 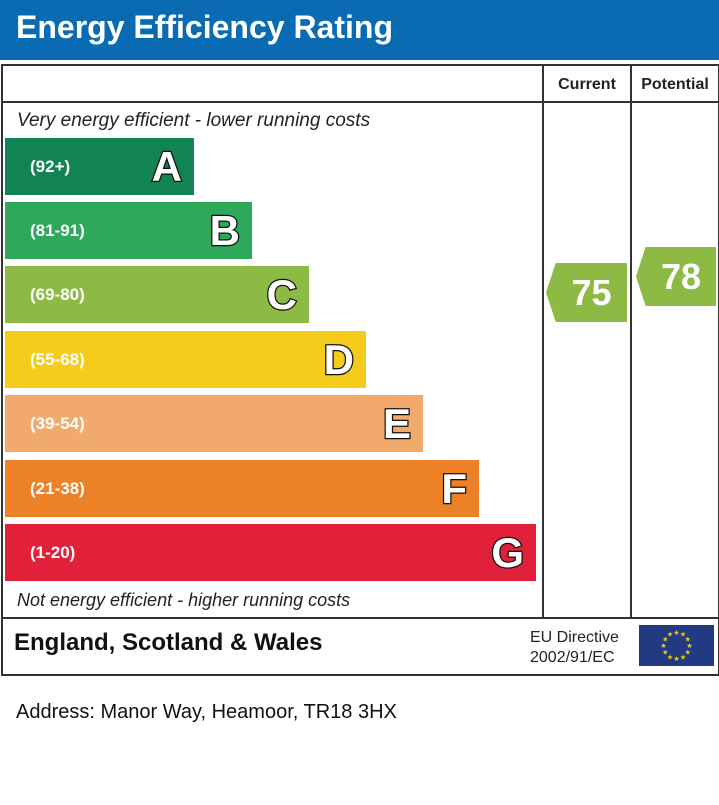 I want to click on band-range: (1-20), so click(x=53, y=552).